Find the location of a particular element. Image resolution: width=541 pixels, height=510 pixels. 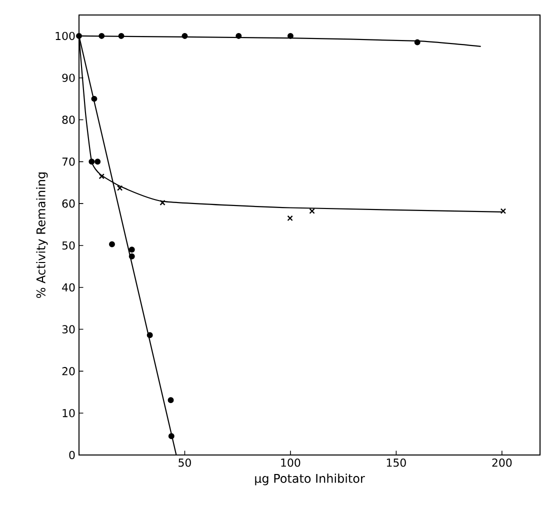

y-tick-label: 40 is located at coordinates (68, 287).